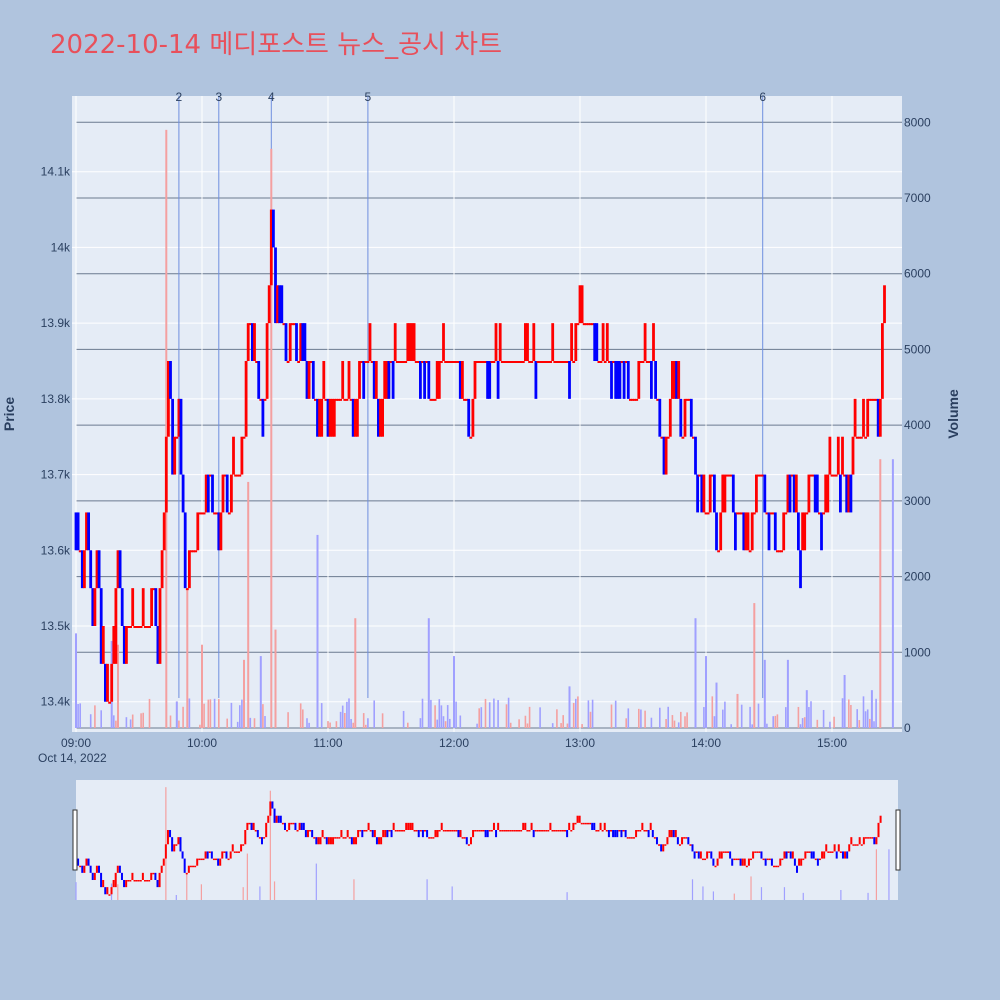  What do you see at coordinates (454, 743) in the screenshot?
I see `x-tick-label: 12:00` at bounding box center [454, 743].